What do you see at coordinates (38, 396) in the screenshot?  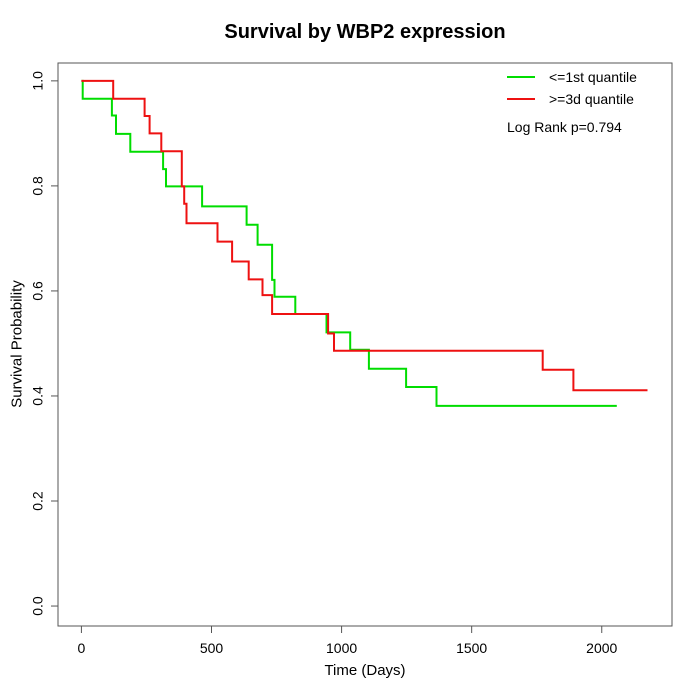 I see `y-tick-label: 0.4` at bounding box center [38, 396].